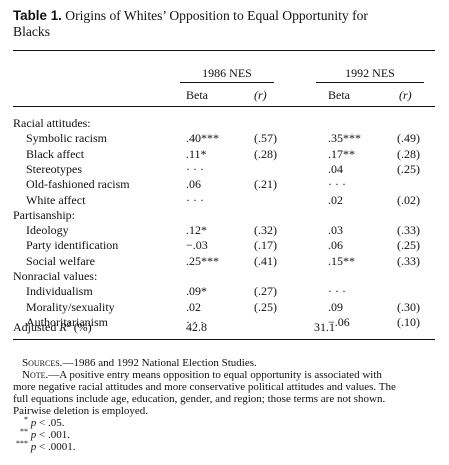 Image resolution: width=449 pixels, height=465 pixels. I want to click on r-1986: (.32), so click(265, 230).